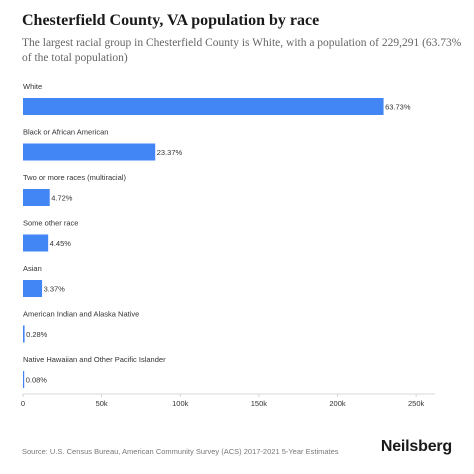 This screenshot has height=474, width=474. Describe the element at coordinates (398, 107) in the screenshot. I see `data-label: 63.73%` at that location.